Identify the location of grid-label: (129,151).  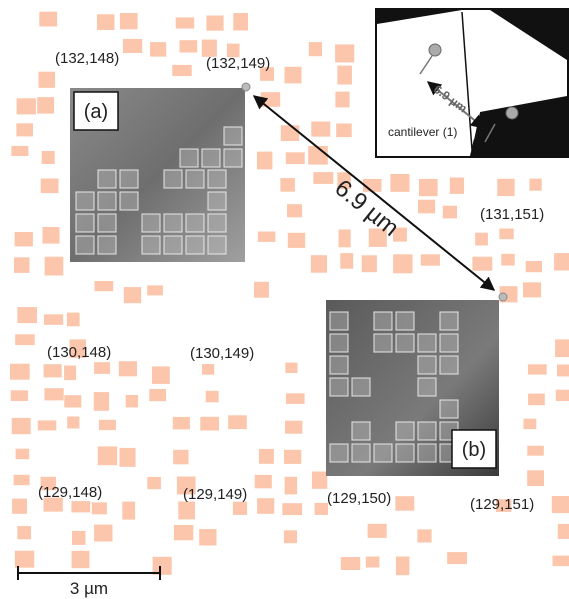
(502, 504).